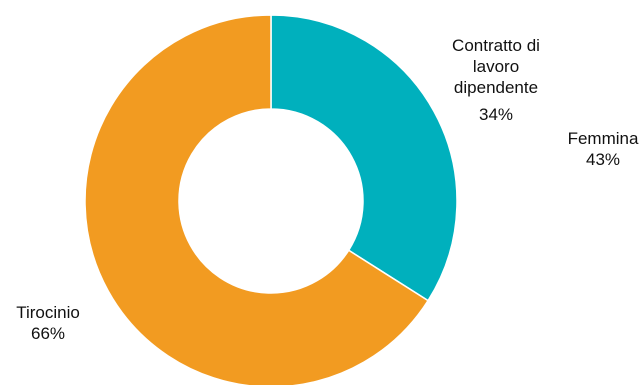 This screenshot has width=644, height=390. I want to click on slice-contratto-di-lavoro-dipendente-value-label: 34%, so click(496, 114).